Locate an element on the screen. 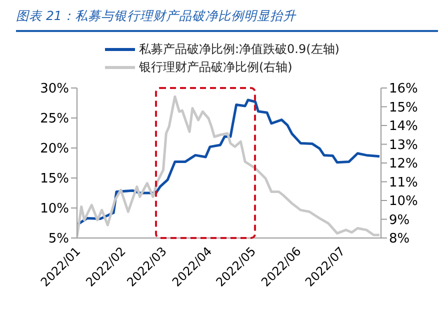  y2-tick-label: 9% is located at coordinates (399, 220).